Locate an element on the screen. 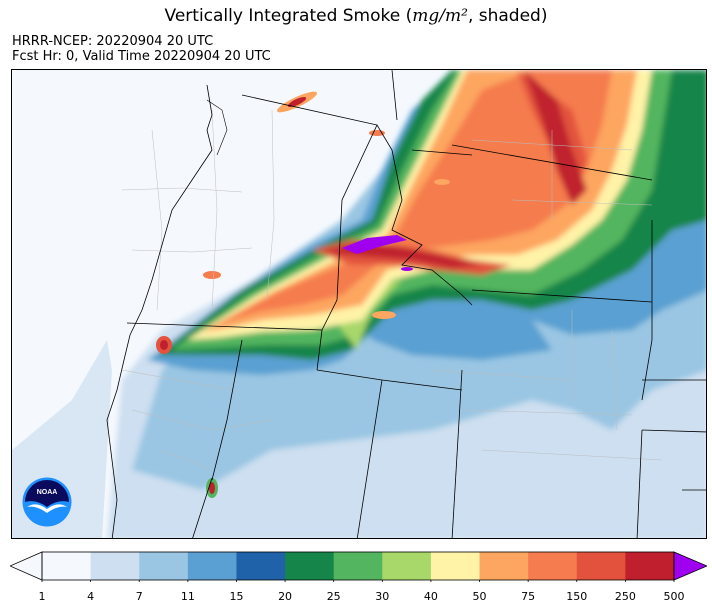 The height and width of the screenshot is (610, 712). colorbar-frame is located at coordinates (358, 566).